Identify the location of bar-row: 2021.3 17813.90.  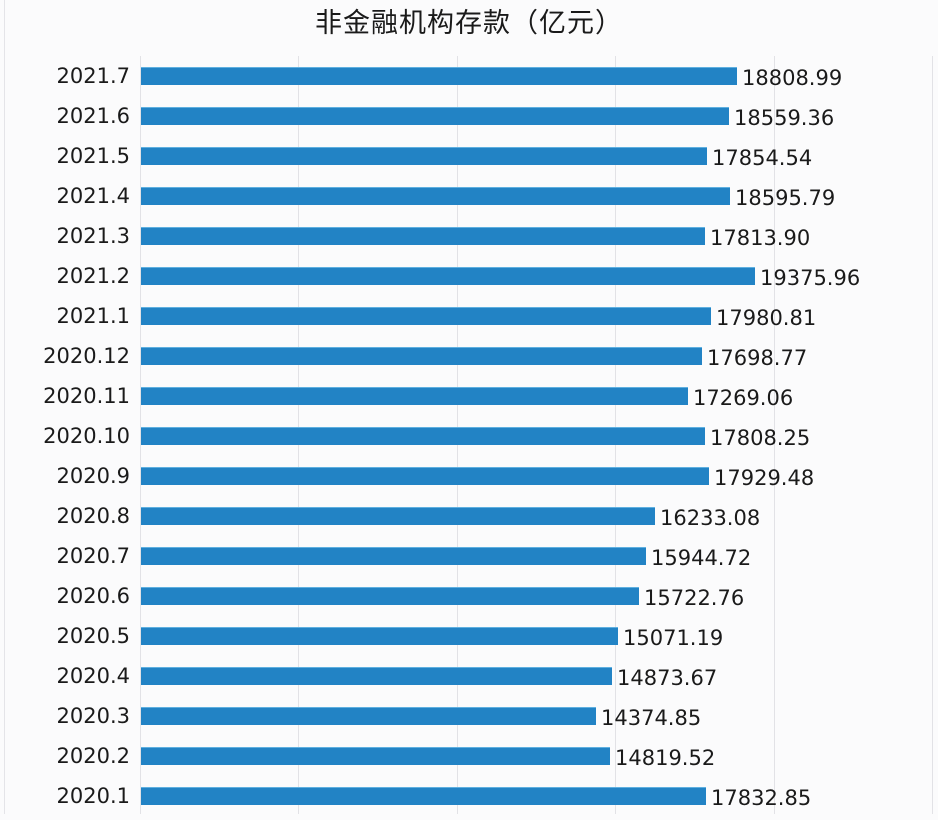
(469, 236).